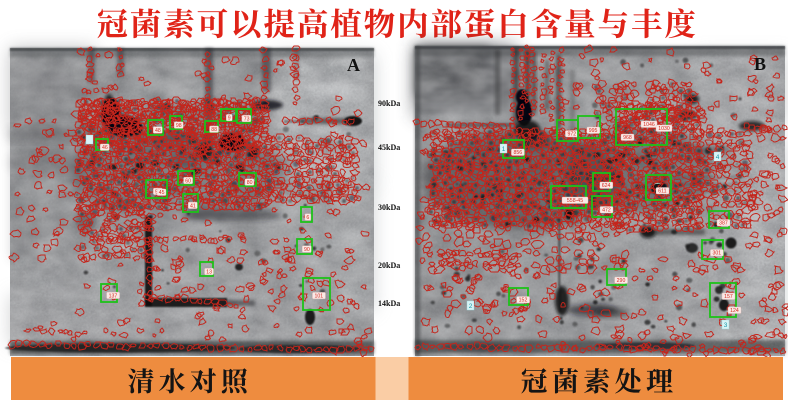 This screenshot has height=406, width=788. I want to click on svg-text: 80, so click(250, 183).